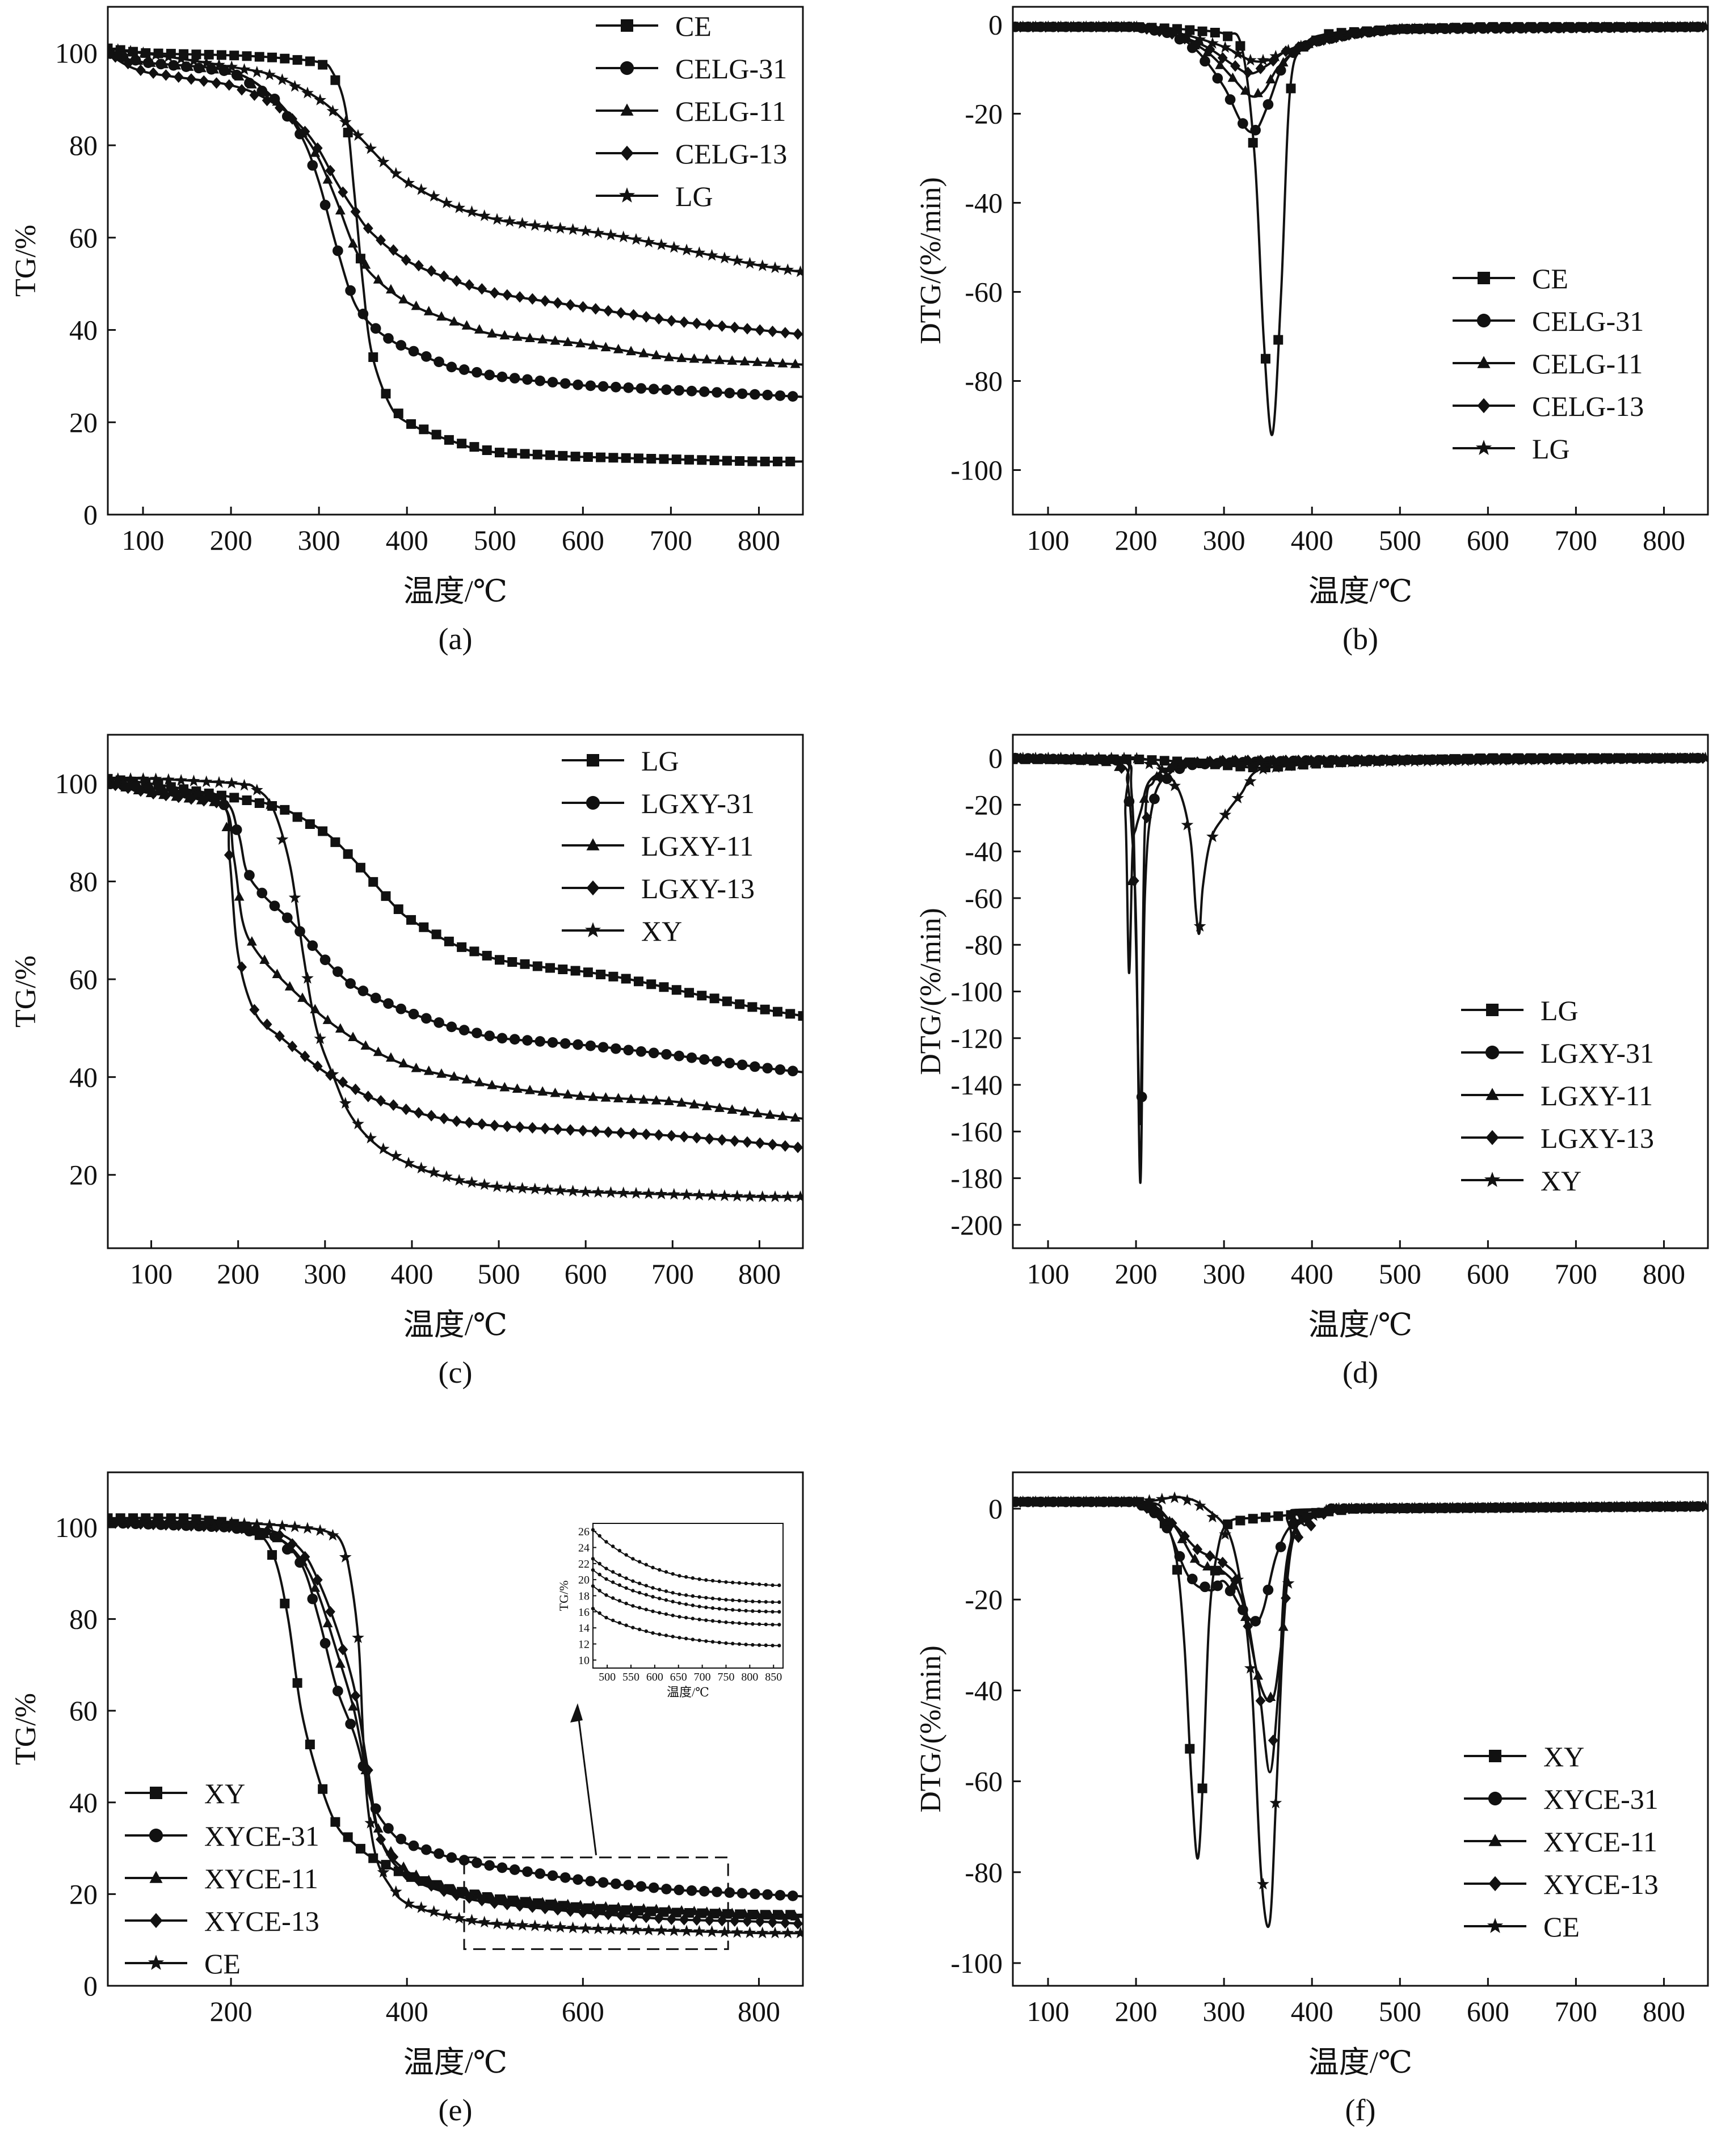 This screenshot has height=2156, width=1717. What do you see at coordinates (931, 992) in the screenshot?
I see `y-axis-label: DTG/(%/min)` at bounding box center [931, 992].